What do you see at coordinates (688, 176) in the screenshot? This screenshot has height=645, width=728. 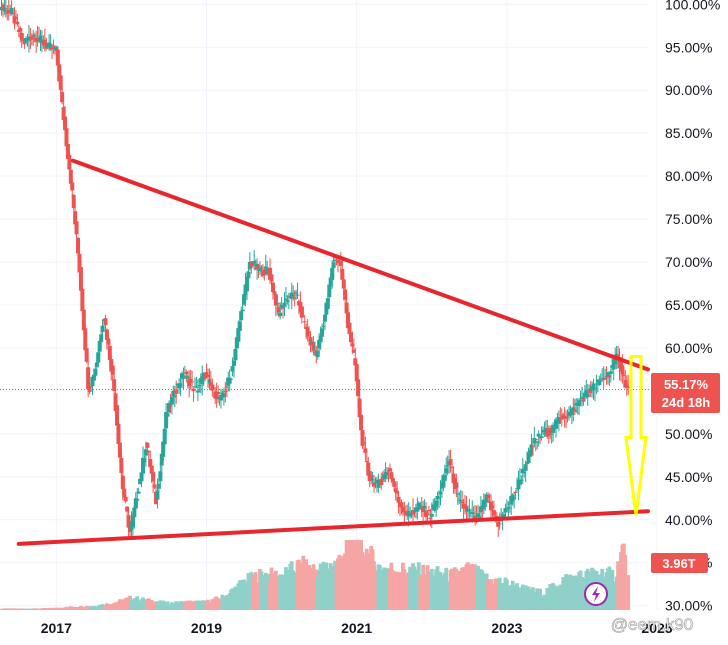 I see `y-tick-label: 80.00%` at bounding box center [688, 176].